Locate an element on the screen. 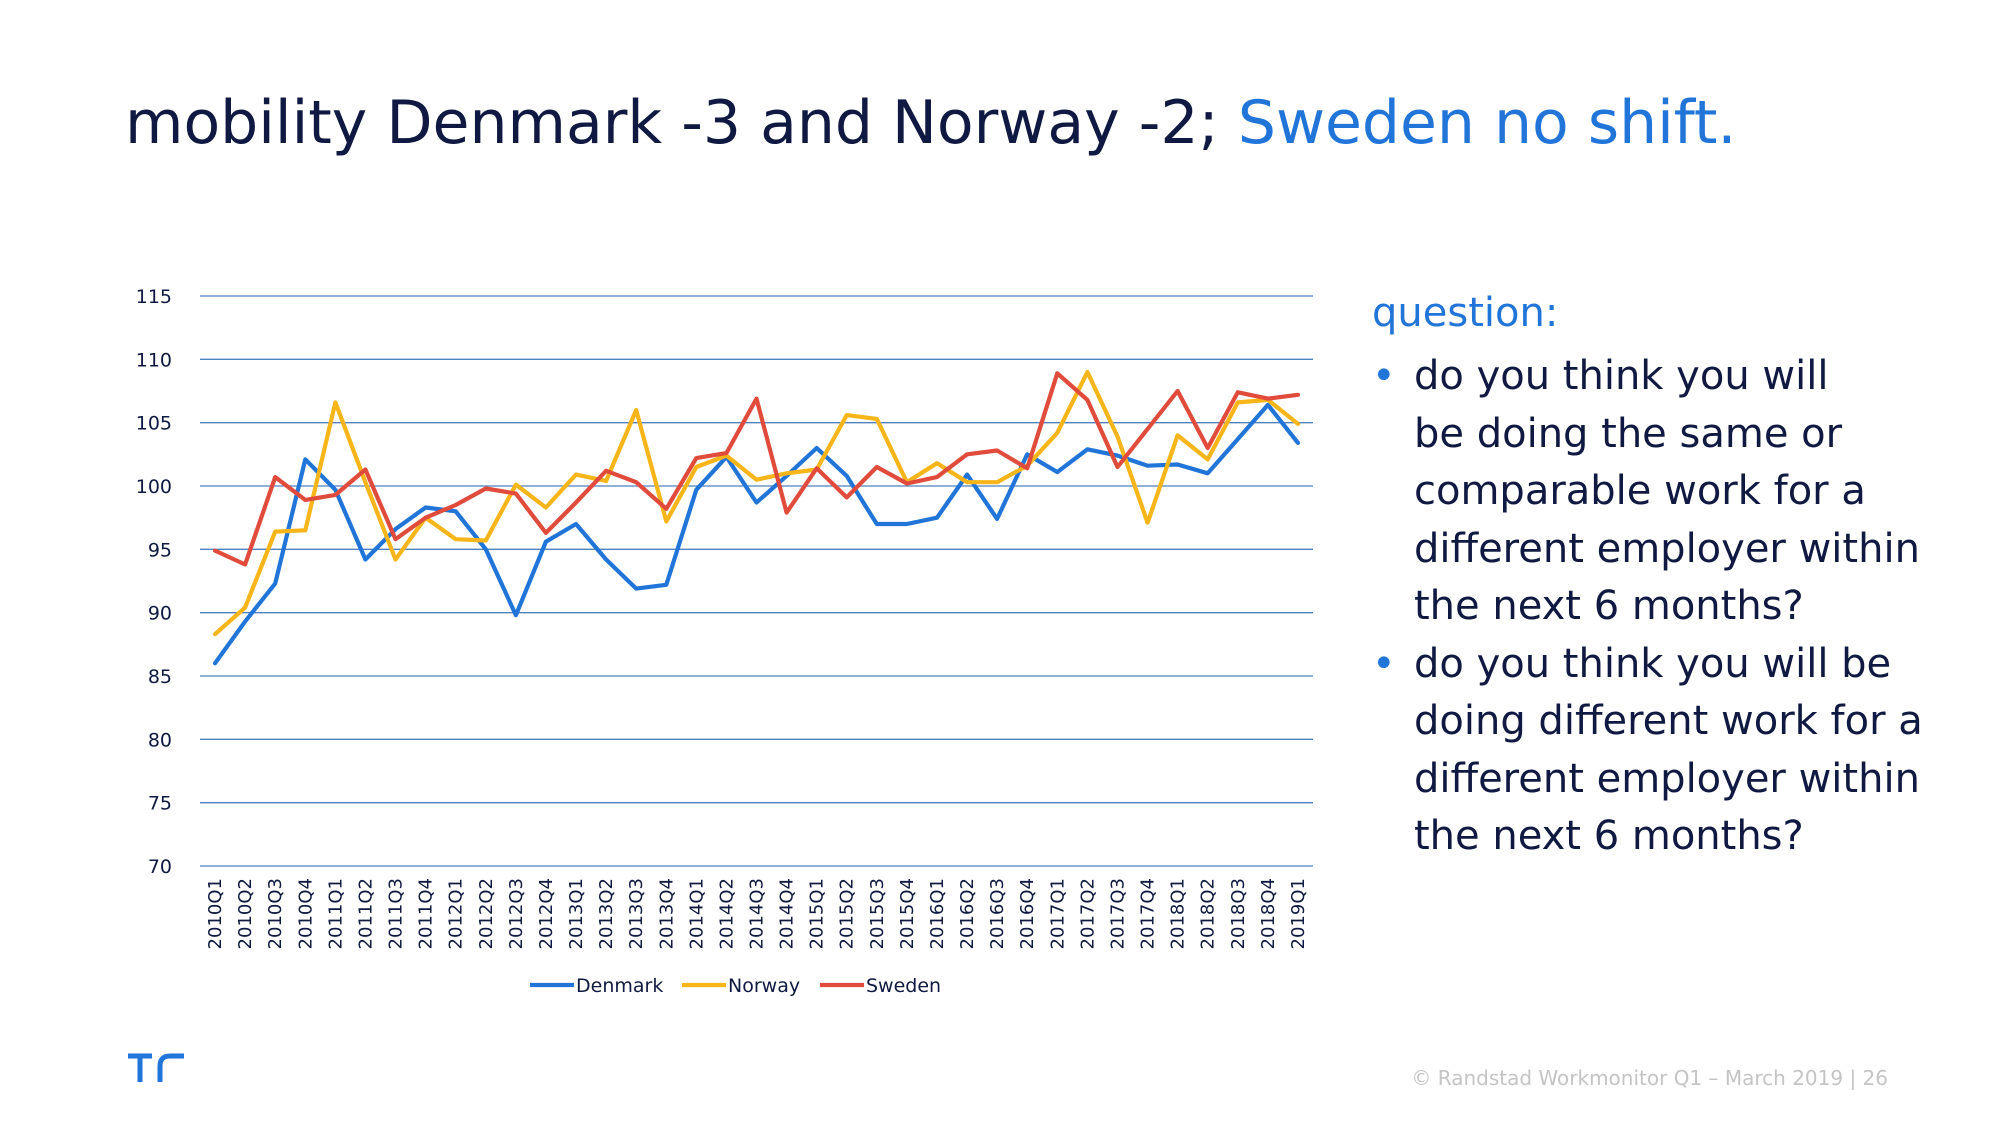 The image size is (2000, 1125). question-line: do you think you will be is located at coordinates (1653, 663).